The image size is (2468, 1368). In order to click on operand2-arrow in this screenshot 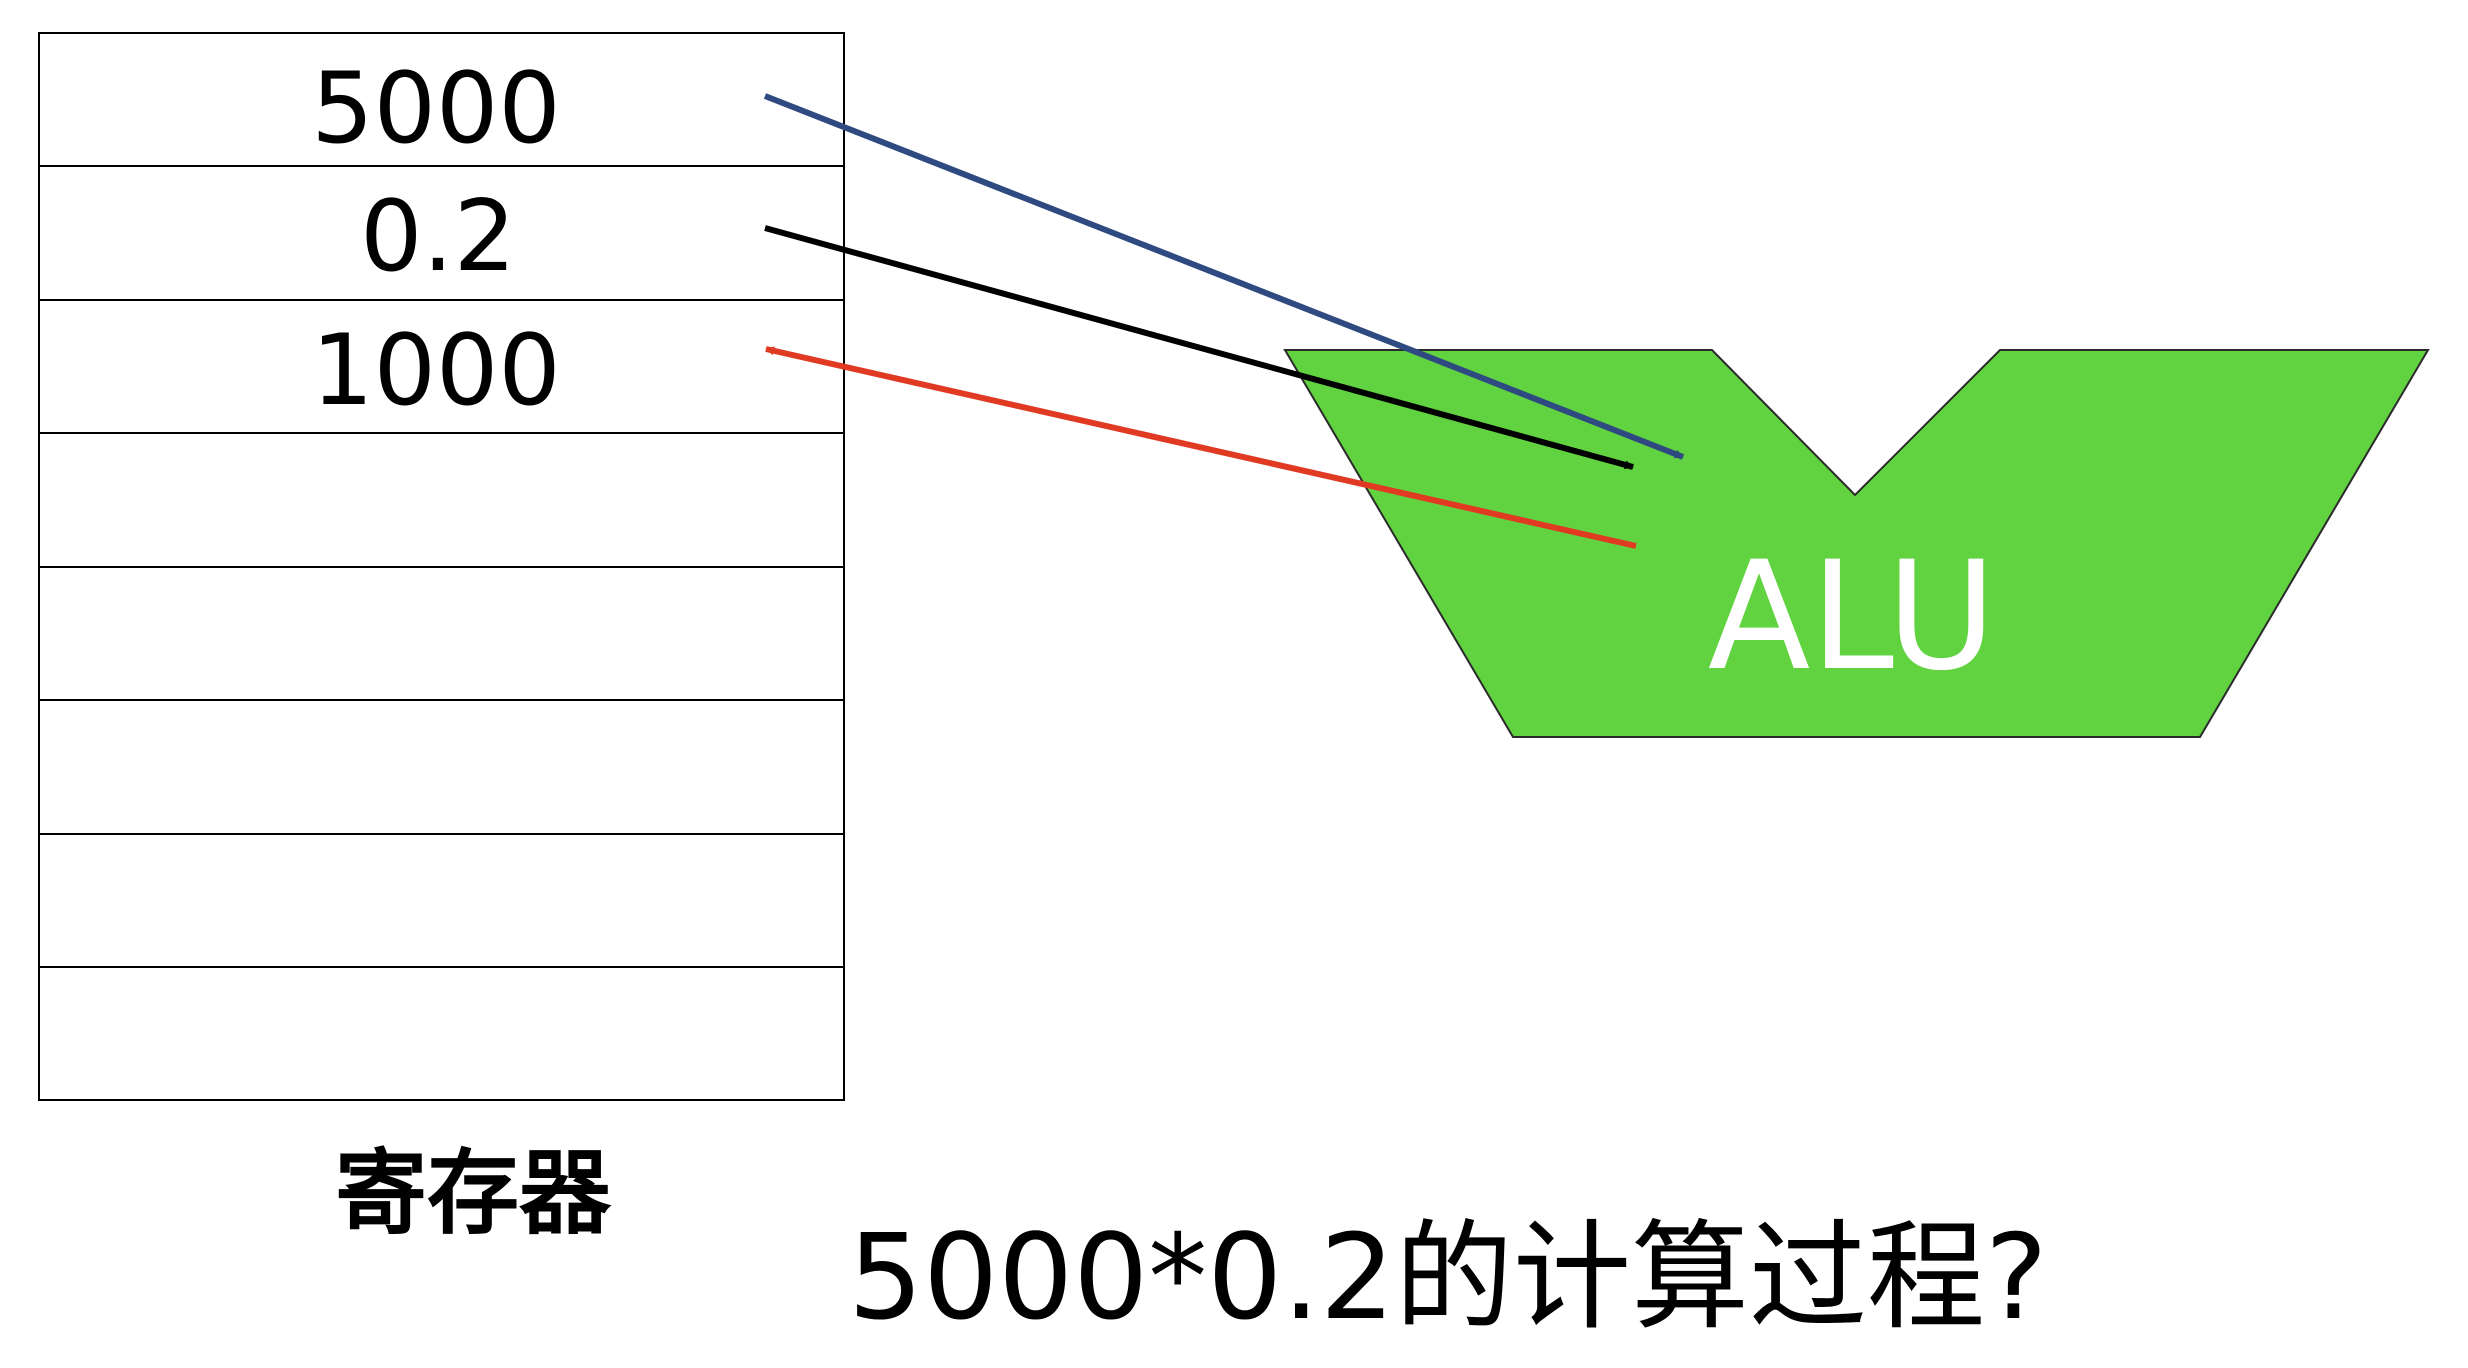, I will do `click(1199, 347)`.